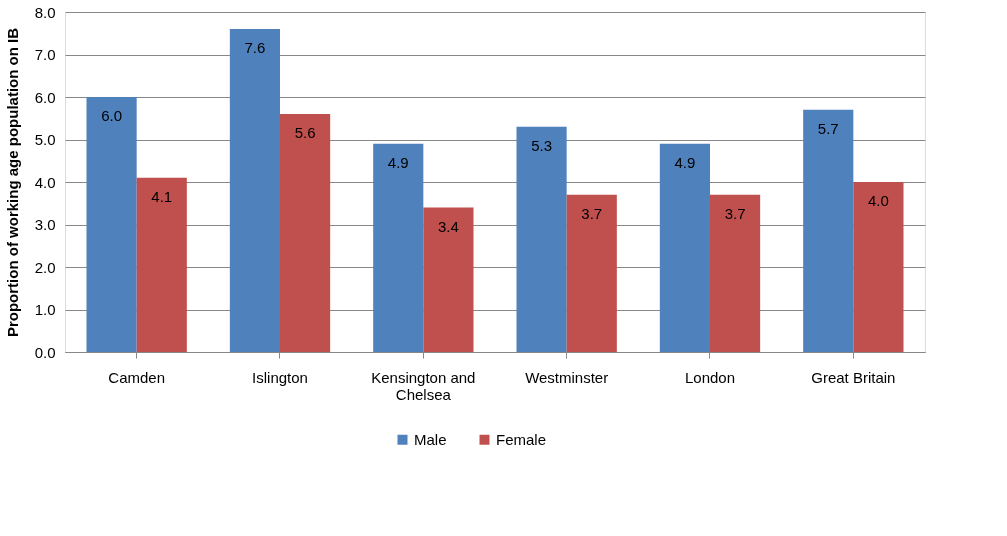  Describe the element at coordinates (162, 196) in the screenshot. I see `data-label: 4.1` at that location.